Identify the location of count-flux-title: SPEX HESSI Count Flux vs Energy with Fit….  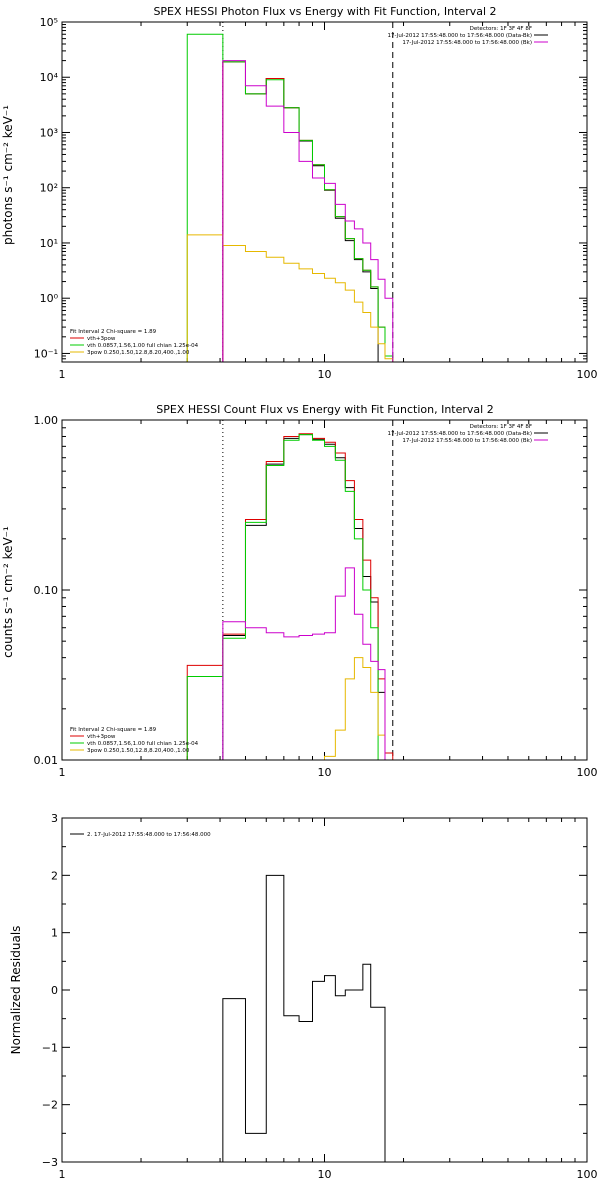
(324, 409).